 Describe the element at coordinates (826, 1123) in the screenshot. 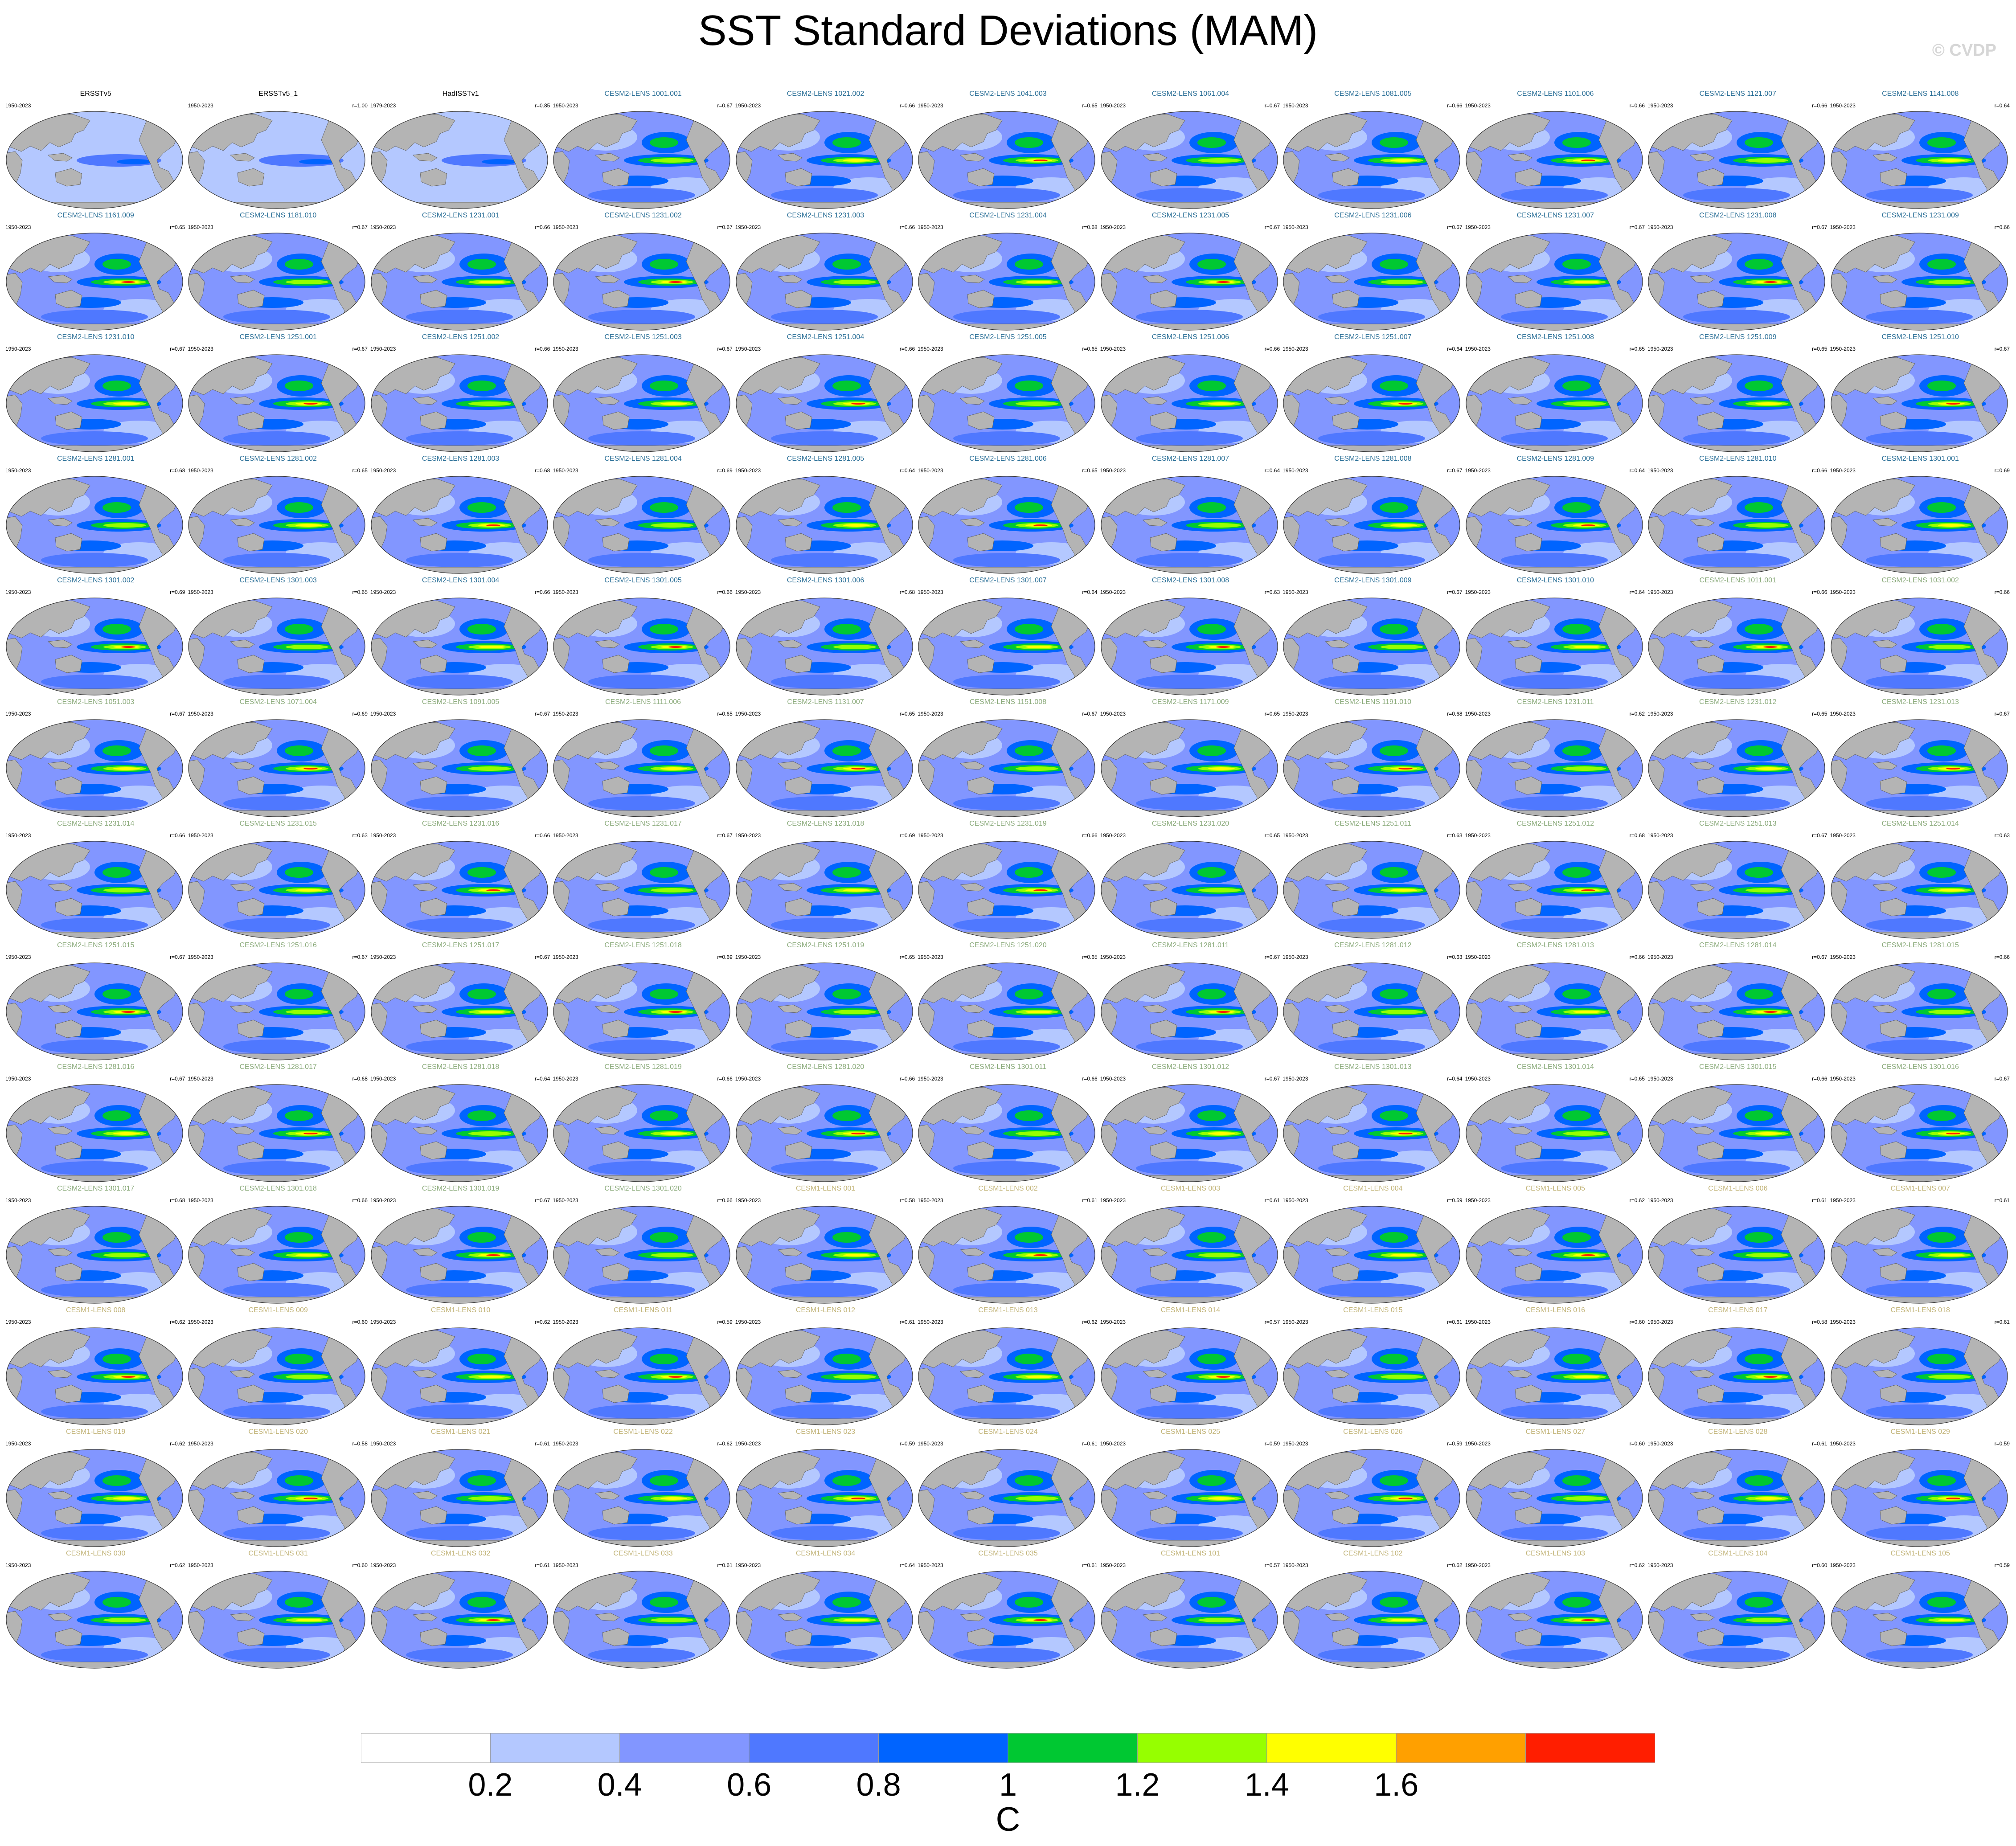

I see `map-panel: CESM2-LENS 1281.020 1950-2023 r=0.66` at that location.